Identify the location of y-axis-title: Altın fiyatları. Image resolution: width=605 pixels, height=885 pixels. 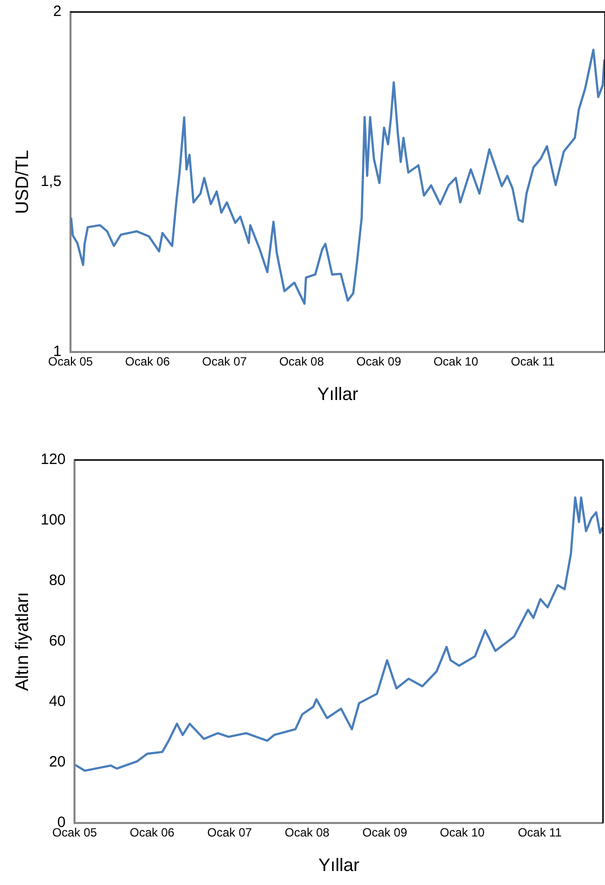
(22, 642).